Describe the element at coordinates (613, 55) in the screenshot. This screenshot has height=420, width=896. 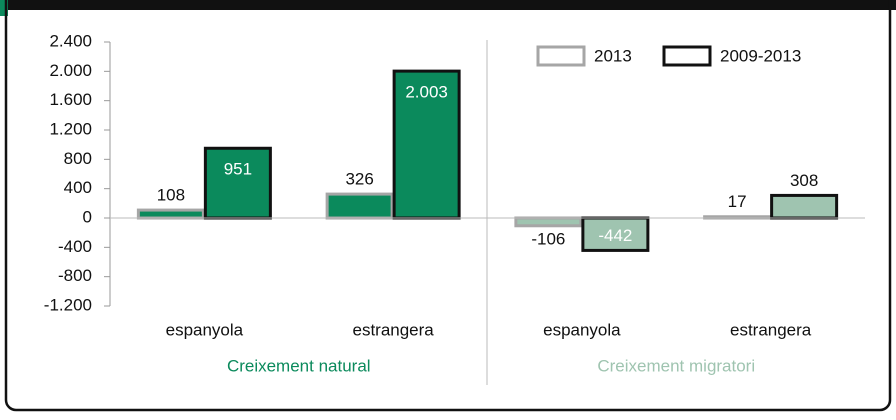
I see `legend-label: 2013` at that location.